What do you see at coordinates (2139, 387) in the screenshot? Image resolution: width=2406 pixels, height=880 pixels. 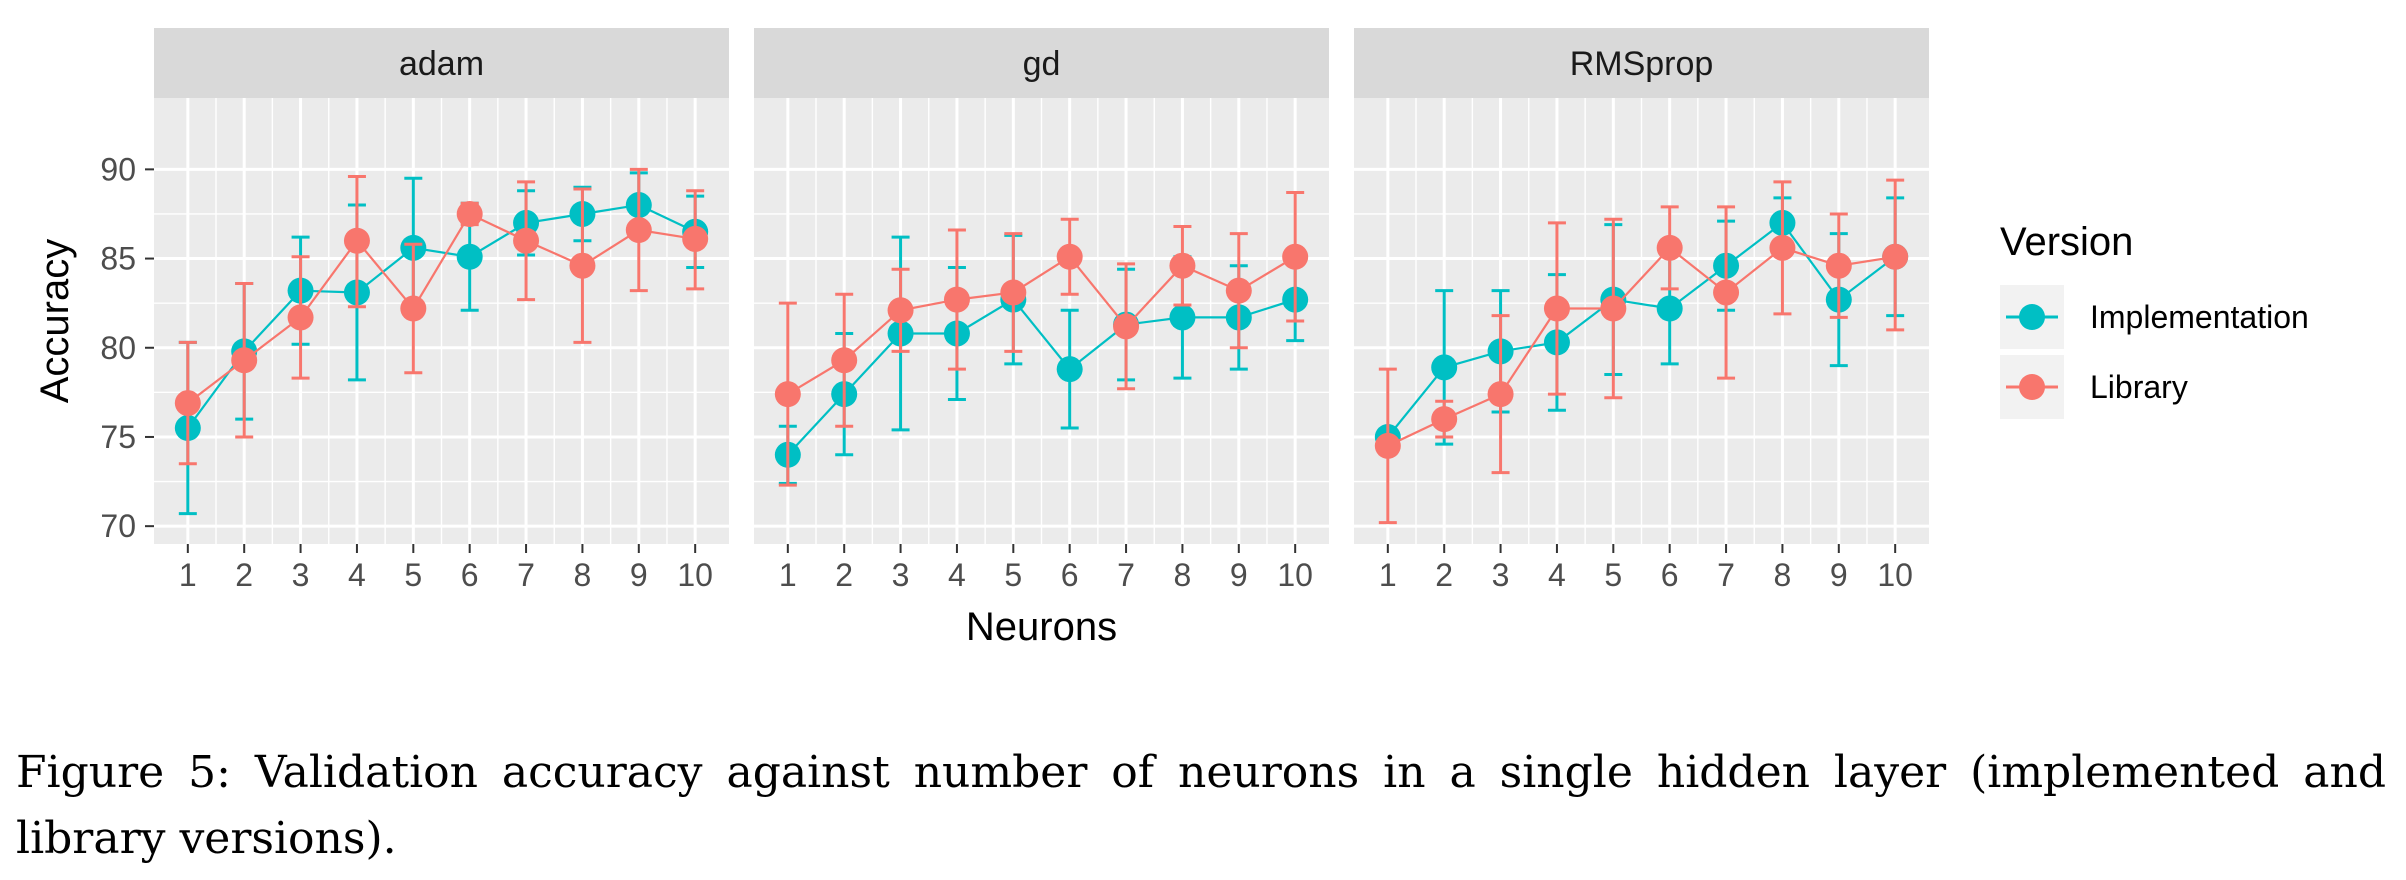 I see `legend-label: Library` at bounding box center [2139, 387].